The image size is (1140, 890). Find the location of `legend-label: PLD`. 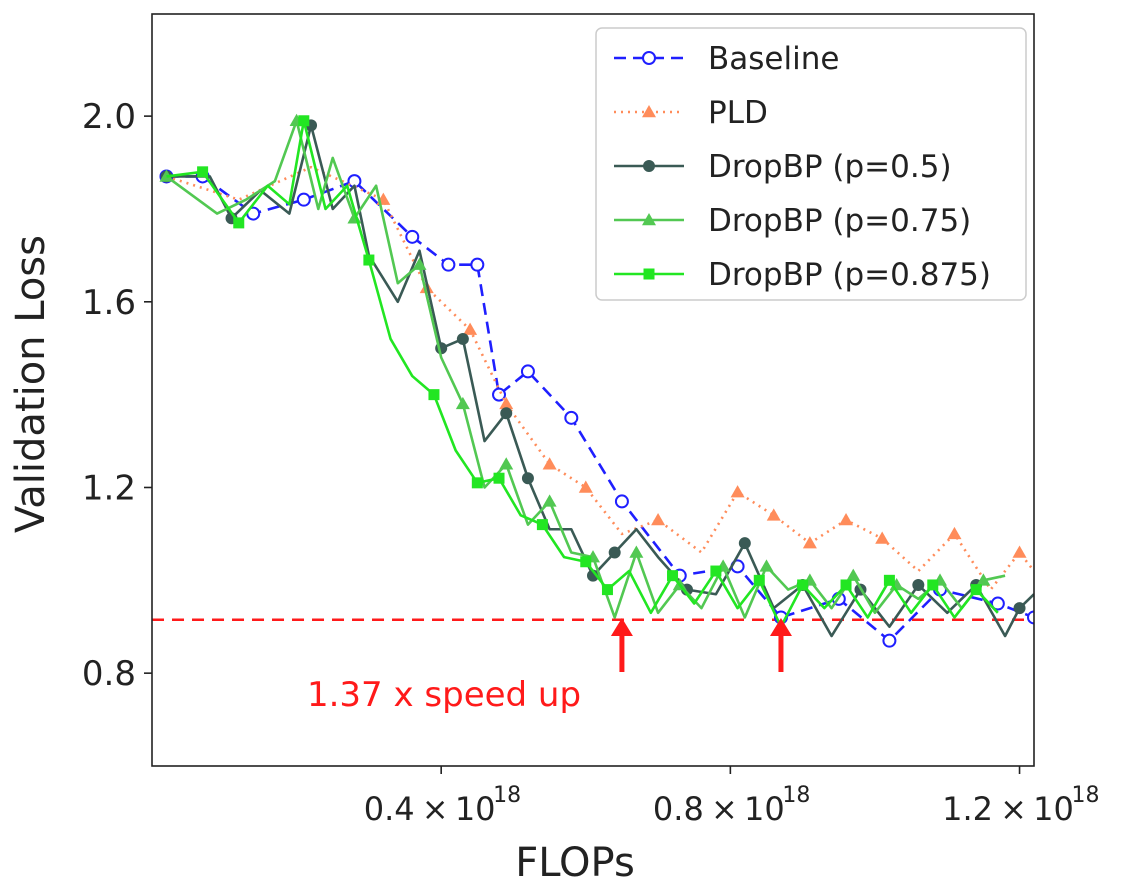

legend-label: PLD is located at coordinates (738, 113).